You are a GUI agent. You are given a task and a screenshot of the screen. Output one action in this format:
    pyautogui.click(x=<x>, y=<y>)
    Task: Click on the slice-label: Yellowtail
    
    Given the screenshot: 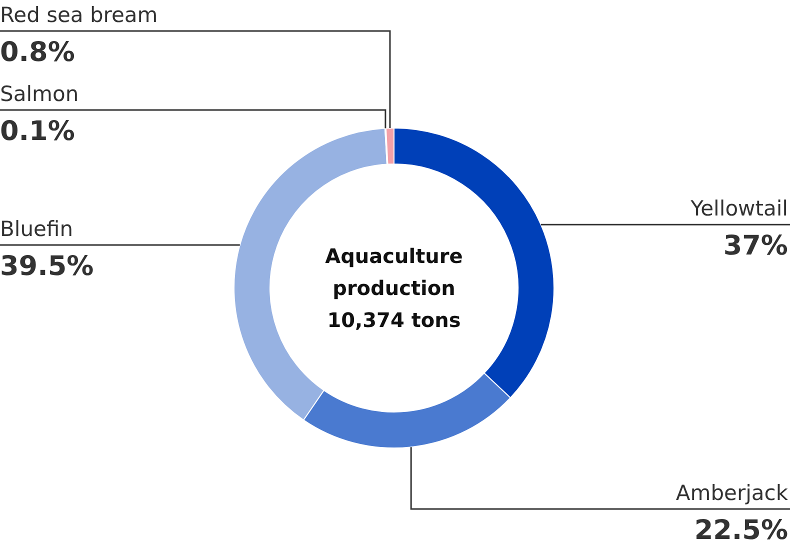 What is the action you would take?
    pyautogui.click(x=739, y=208)
    